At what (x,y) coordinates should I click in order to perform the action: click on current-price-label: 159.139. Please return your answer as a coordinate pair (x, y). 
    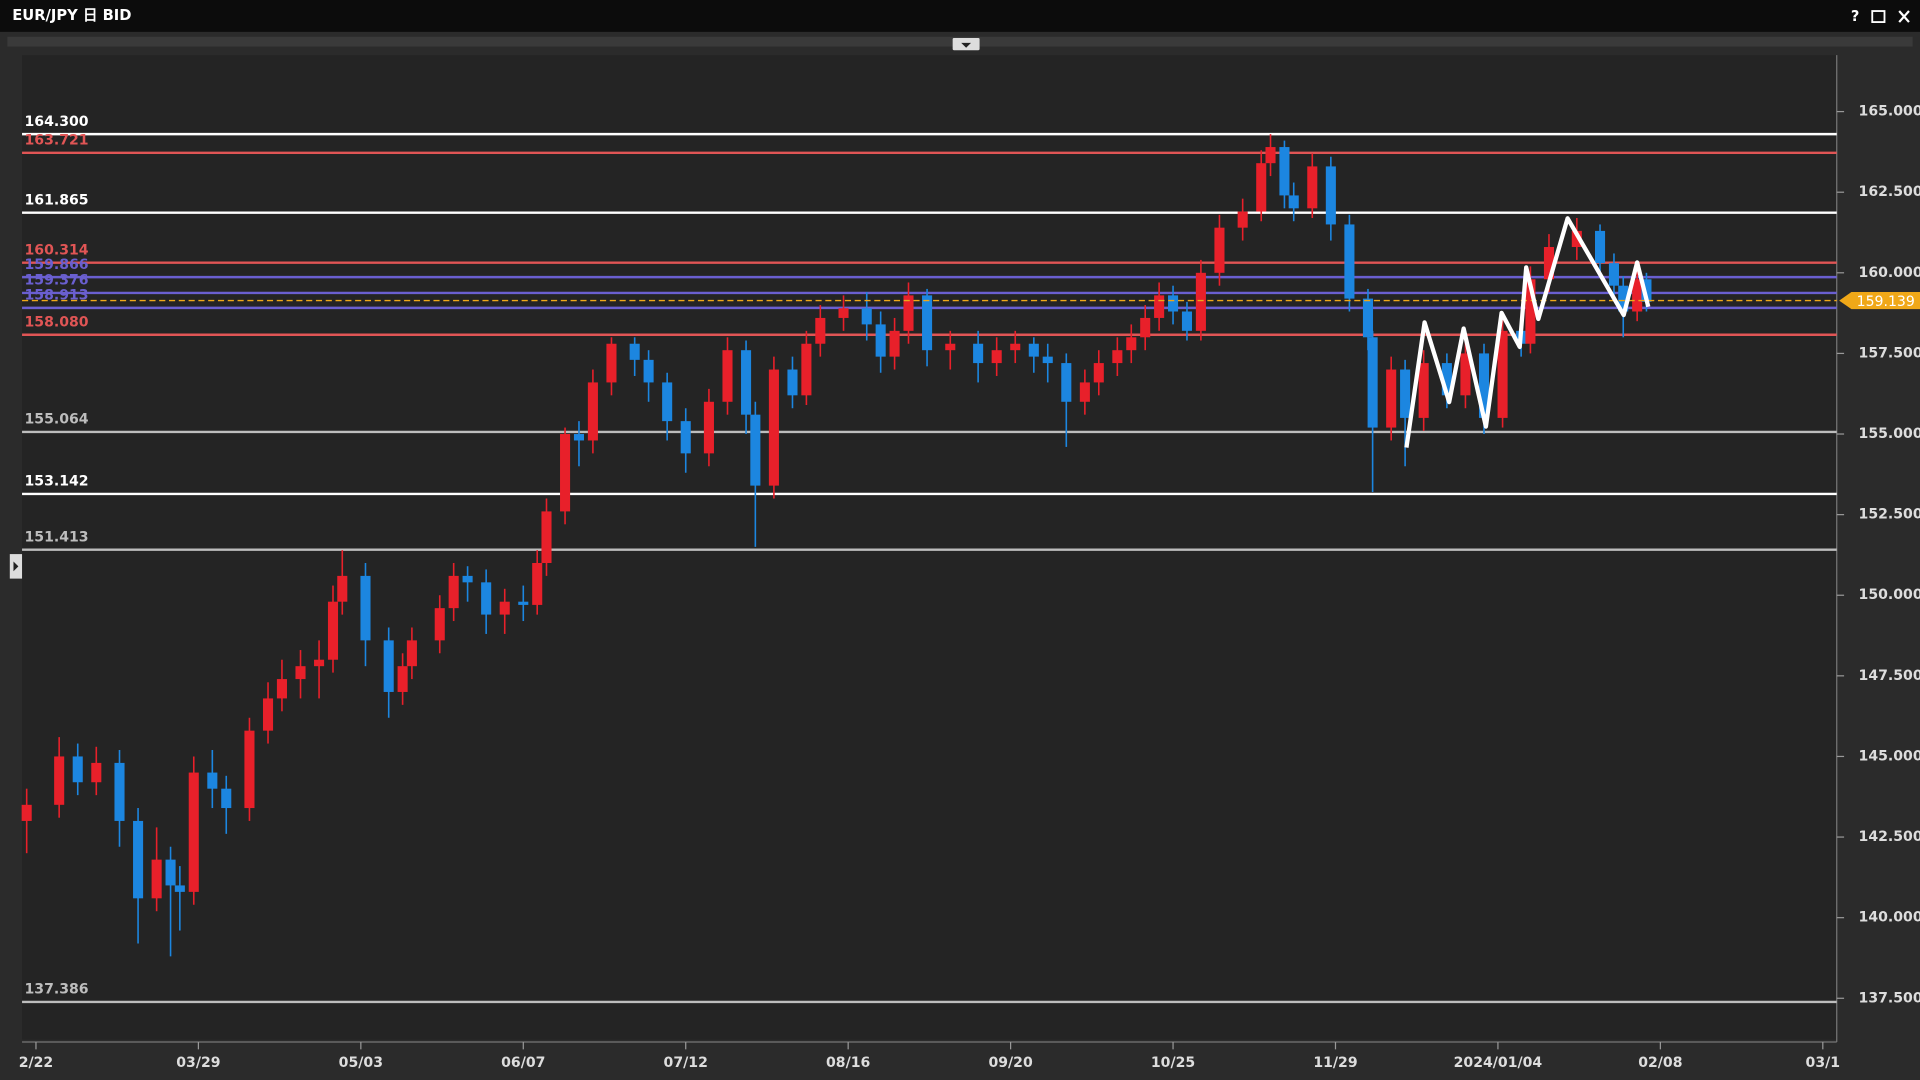
    Looking at the image, I should click on (1886, 302).